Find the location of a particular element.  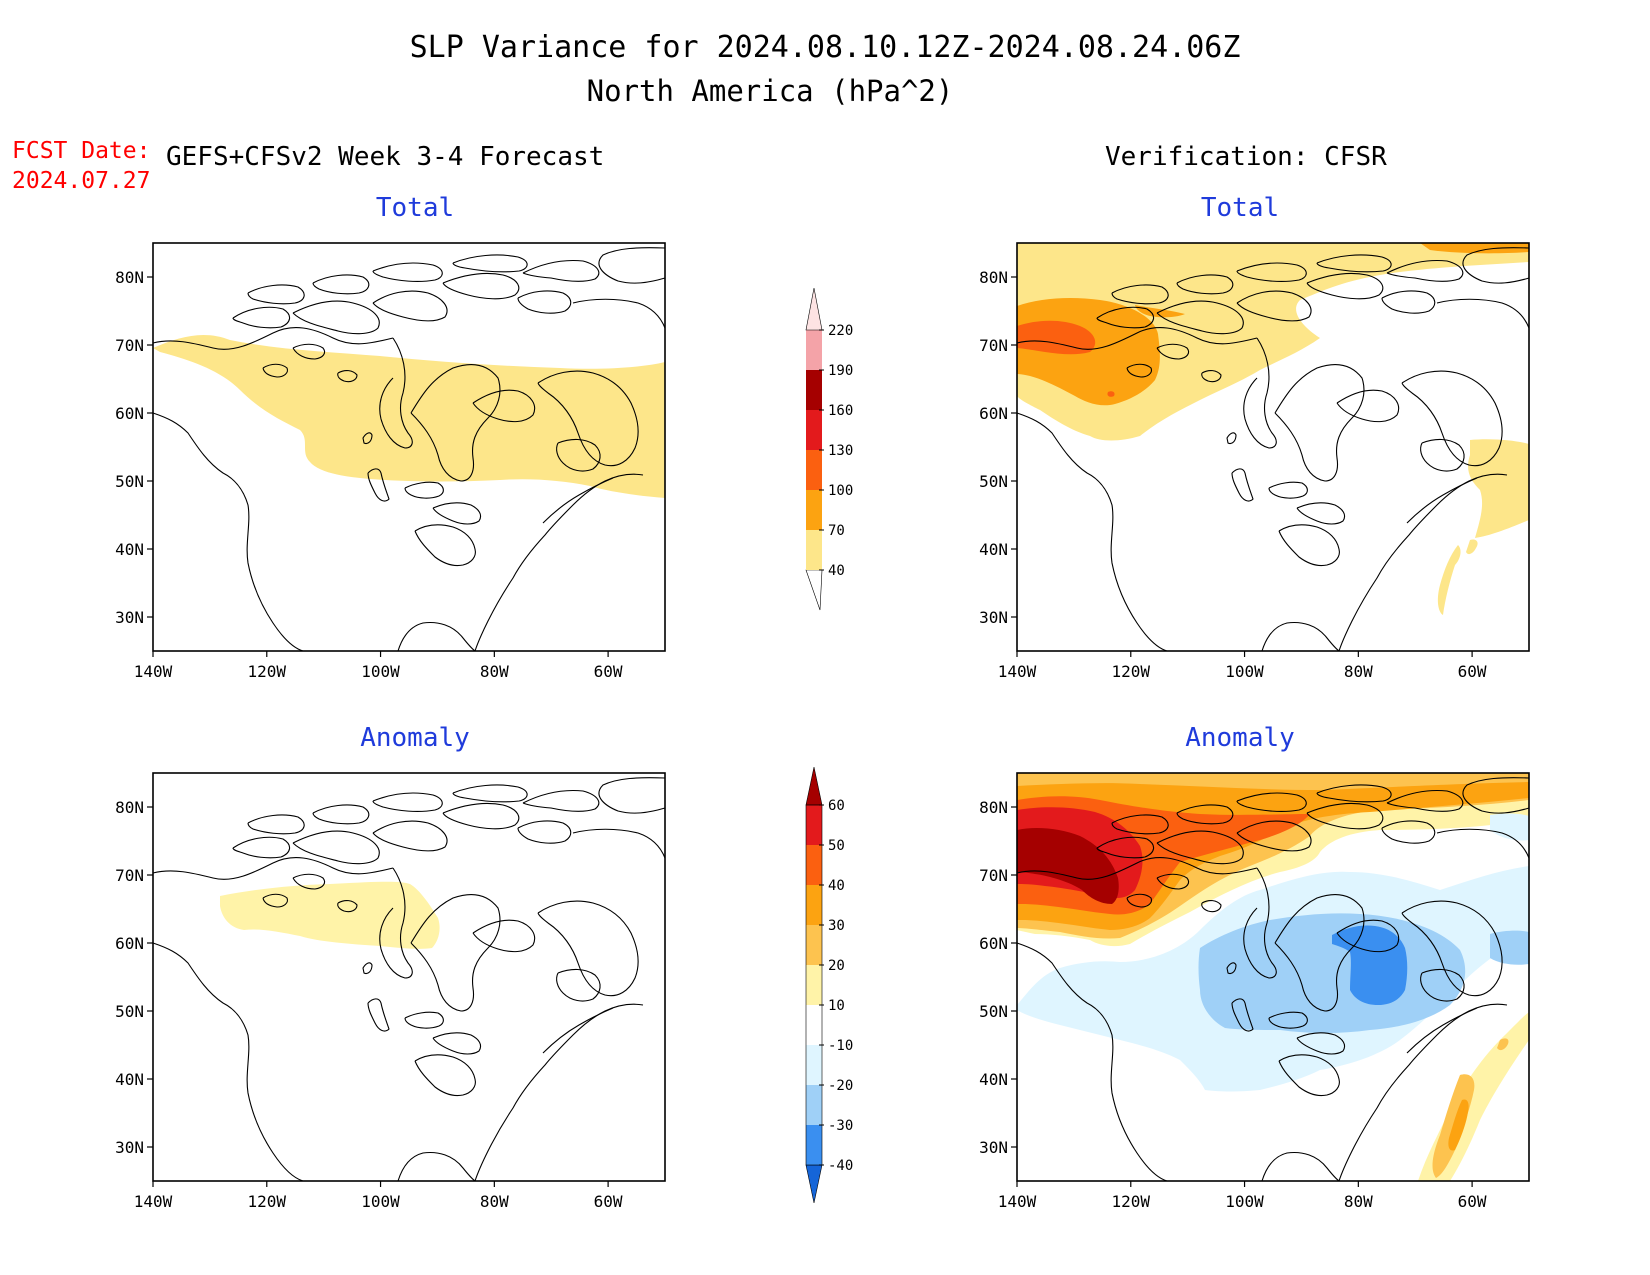

map-frame is located at coordinates (409, 977).